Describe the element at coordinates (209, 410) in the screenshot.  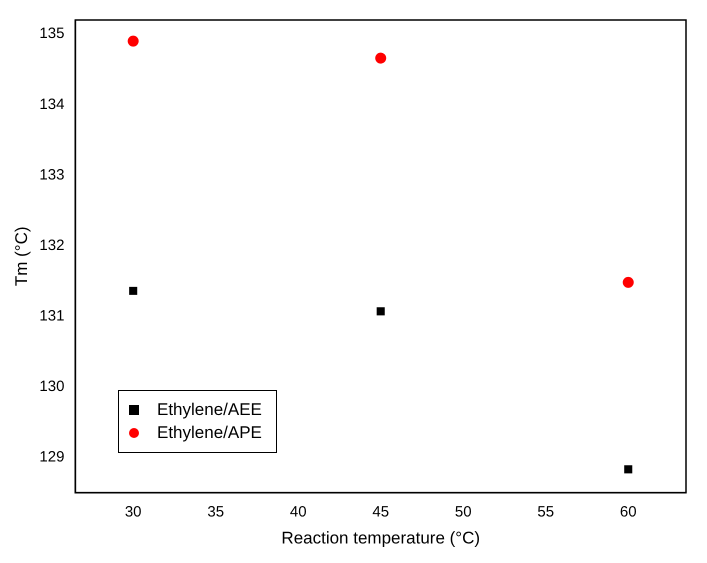
I see `legend-label: Ethylene/AEE` at that location.